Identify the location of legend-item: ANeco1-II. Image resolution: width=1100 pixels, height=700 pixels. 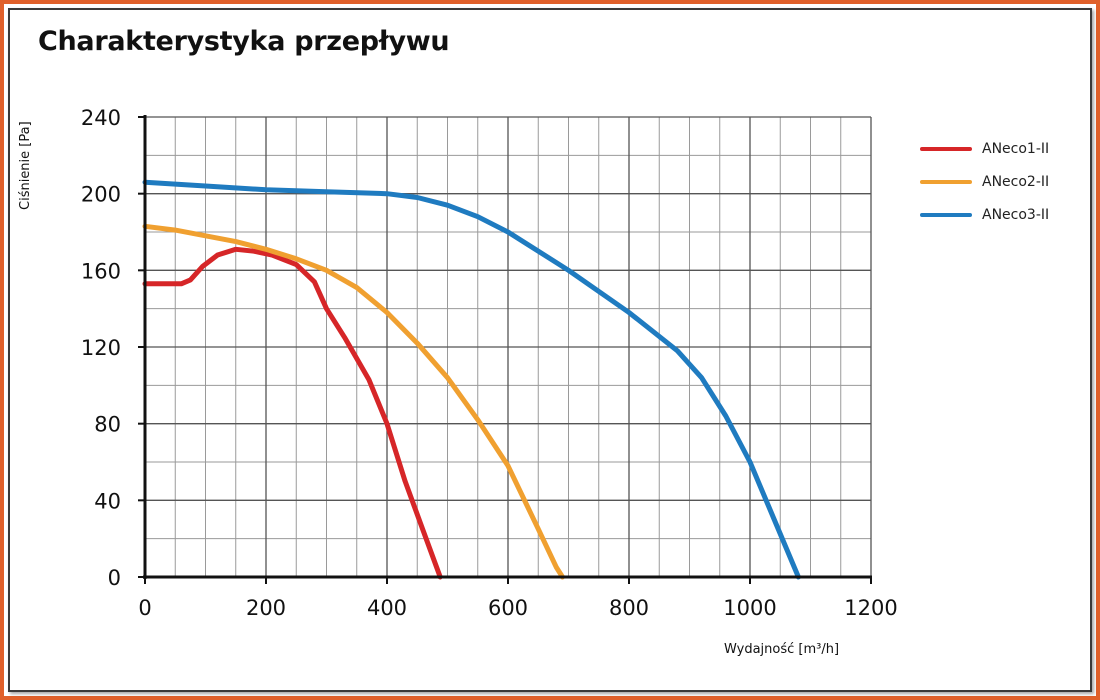
(984, 148).